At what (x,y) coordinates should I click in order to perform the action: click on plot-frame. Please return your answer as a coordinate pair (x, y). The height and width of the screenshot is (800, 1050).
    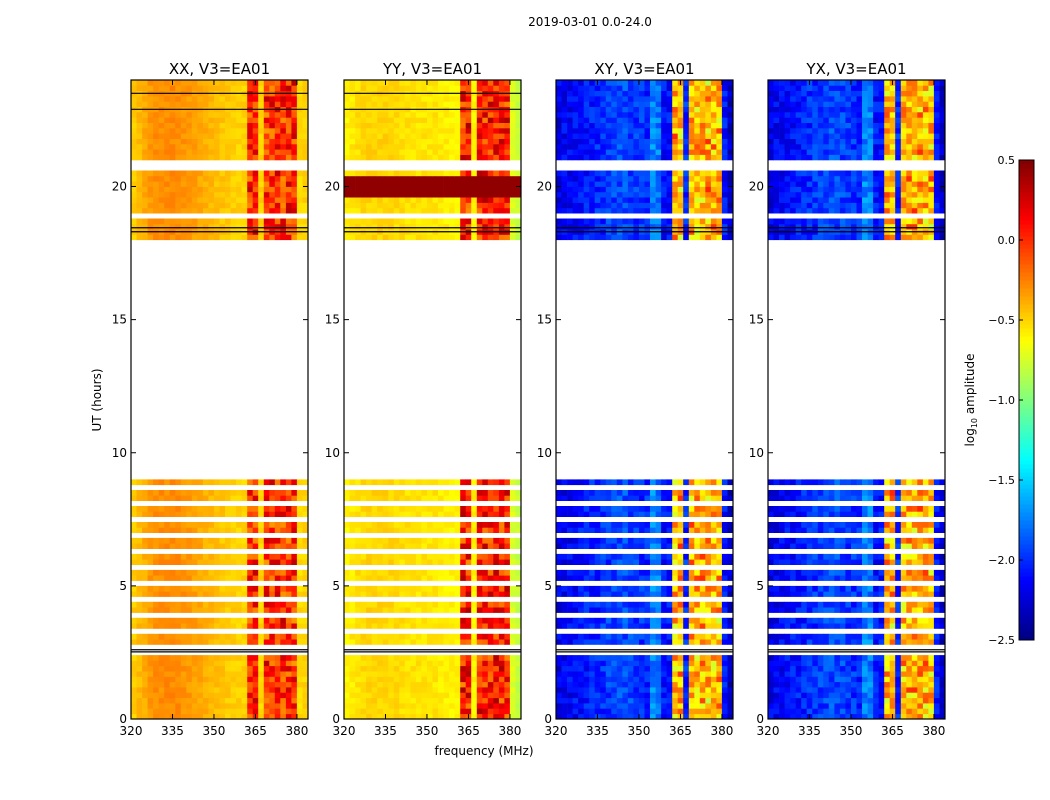
    Looking at the image, I should click on (219, 399).